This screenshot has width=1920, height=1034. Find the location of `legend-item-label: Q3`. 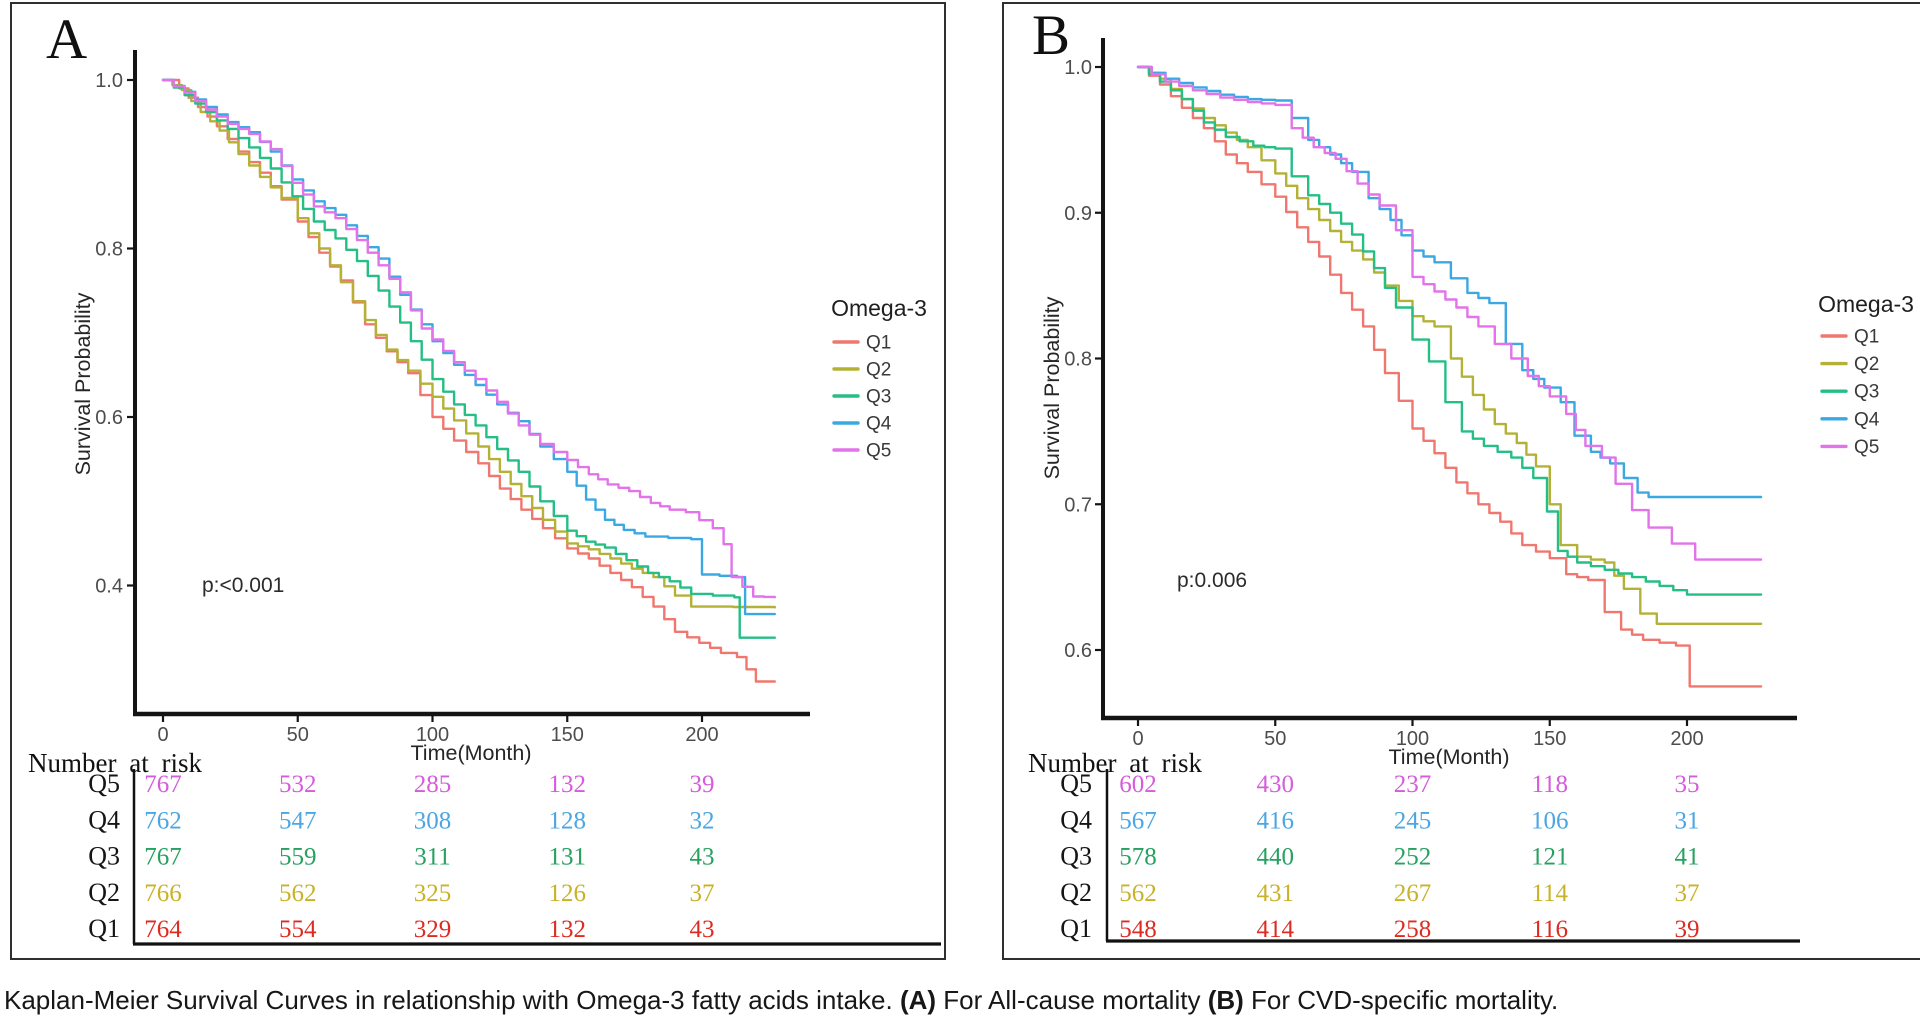

legend-item-label: Q3 is located at coordinates (878, 397).